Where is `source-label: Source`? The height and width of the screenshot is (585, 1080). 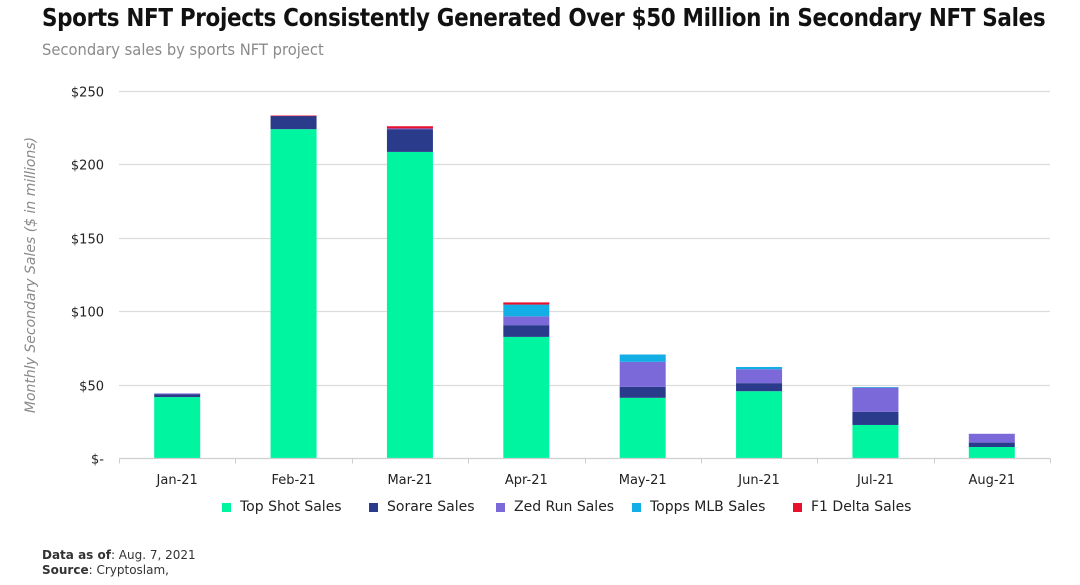
source-label: Source is located at coordinates (65, 570).